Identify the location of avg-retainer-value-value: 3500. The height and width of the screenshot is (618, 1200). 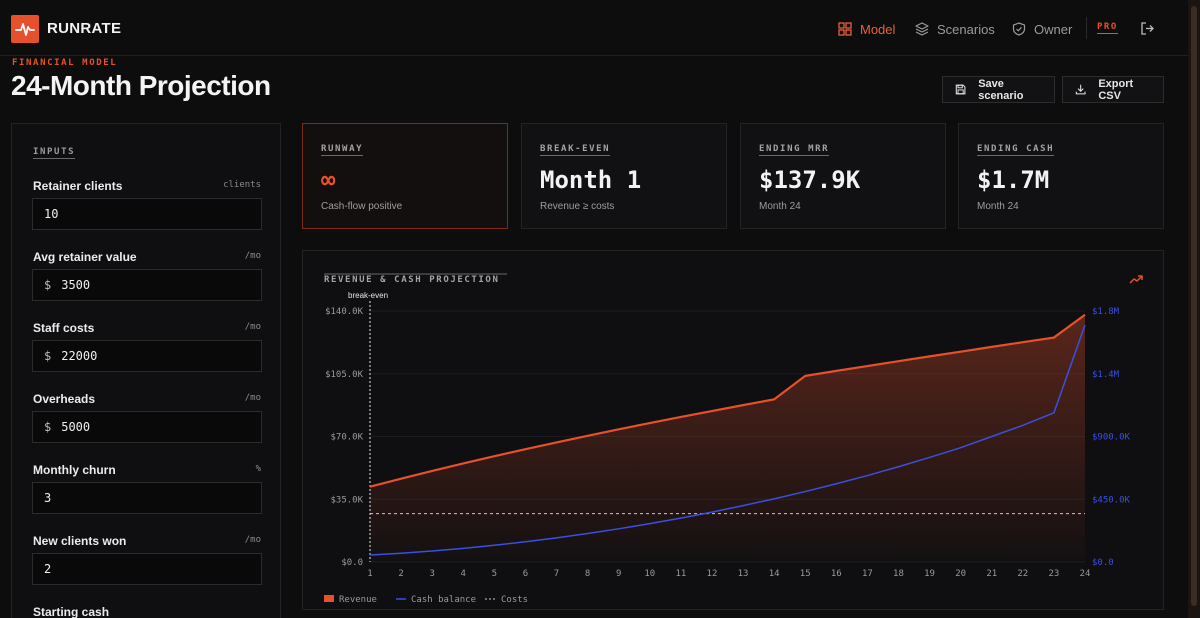
(76, 285).